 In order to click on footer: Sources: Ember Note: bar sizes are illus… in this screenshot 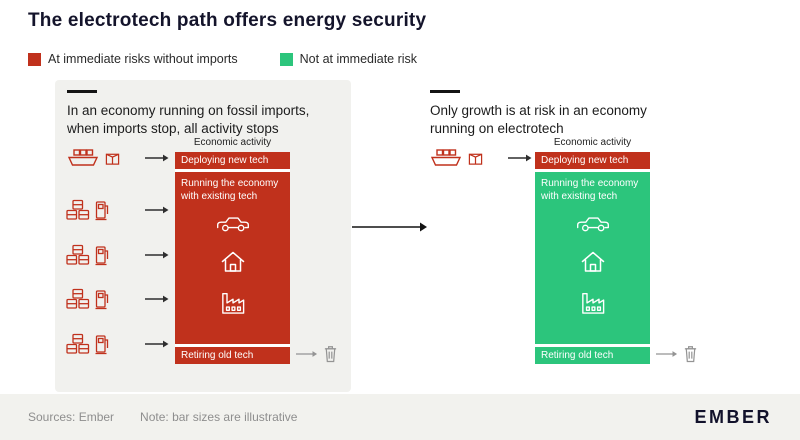, I will do `click(400, 417)`.